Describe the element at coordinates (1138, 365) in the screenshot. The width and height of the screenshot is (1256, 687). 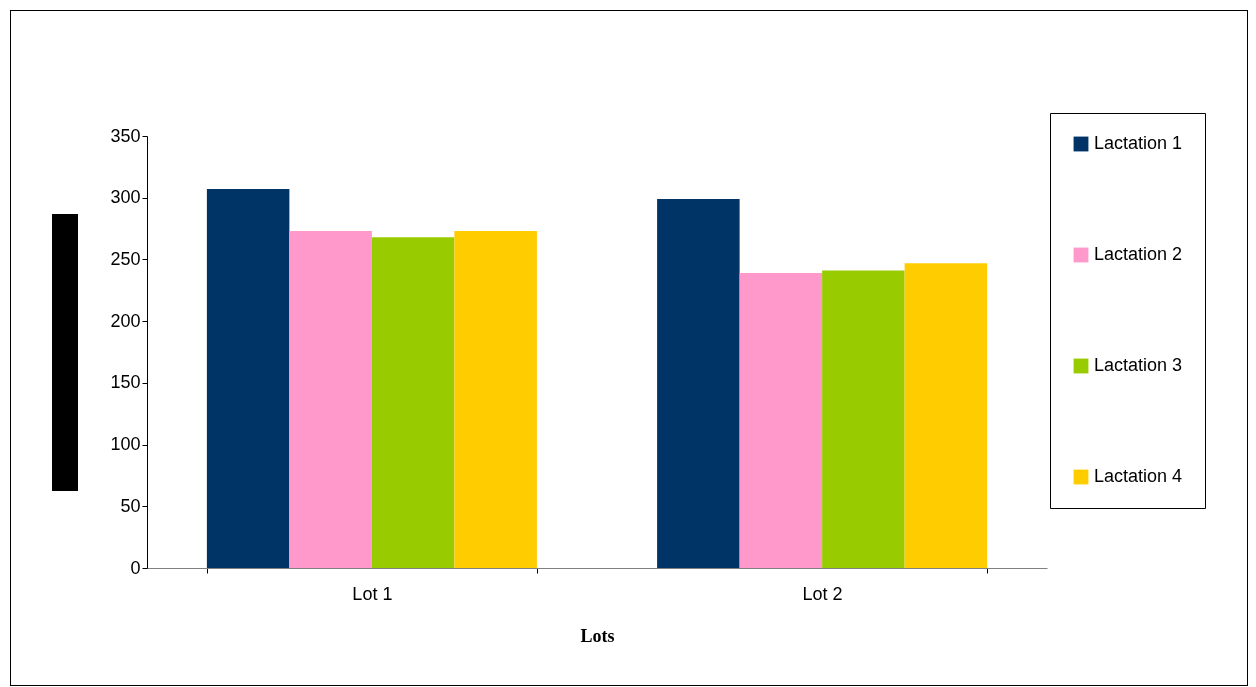
I see `legend-label: Lactation 3` at that location.